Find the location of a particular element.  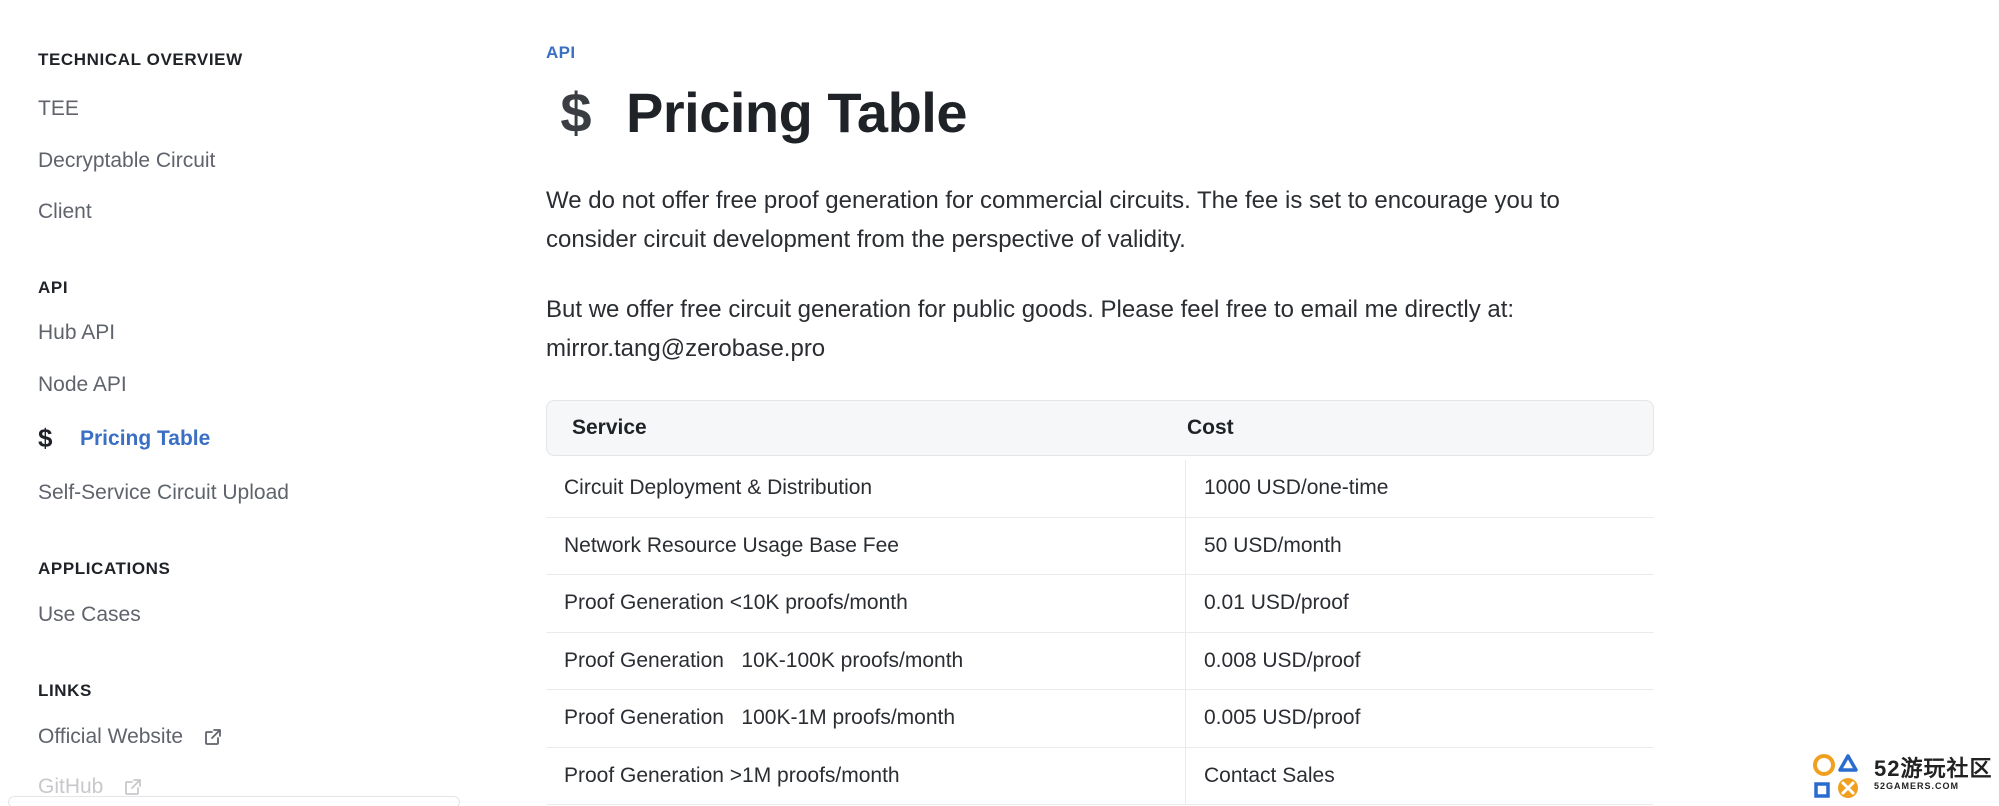

sidebar-item-pricing-table: $ Pricing Table is located at coordinates (124, 438).